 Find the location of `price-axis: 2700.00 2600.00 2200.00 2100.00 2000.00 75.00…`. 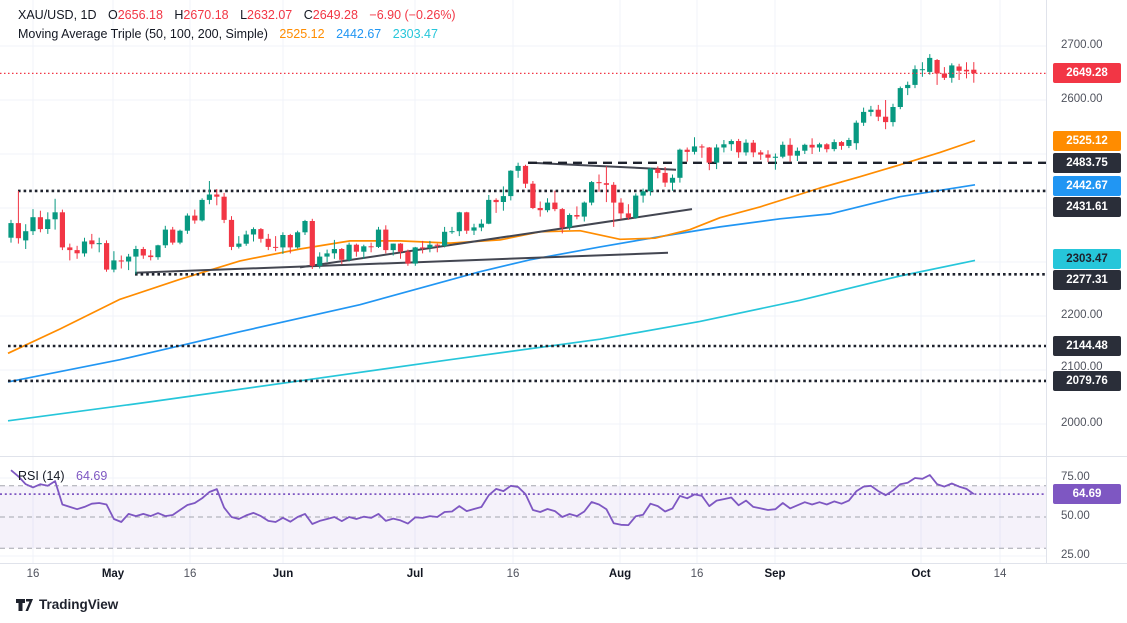

price-axis: 2700.00 2600.00 2200.00 2100.00 2000.00 75.00… is located at coordinates (1086, 292).